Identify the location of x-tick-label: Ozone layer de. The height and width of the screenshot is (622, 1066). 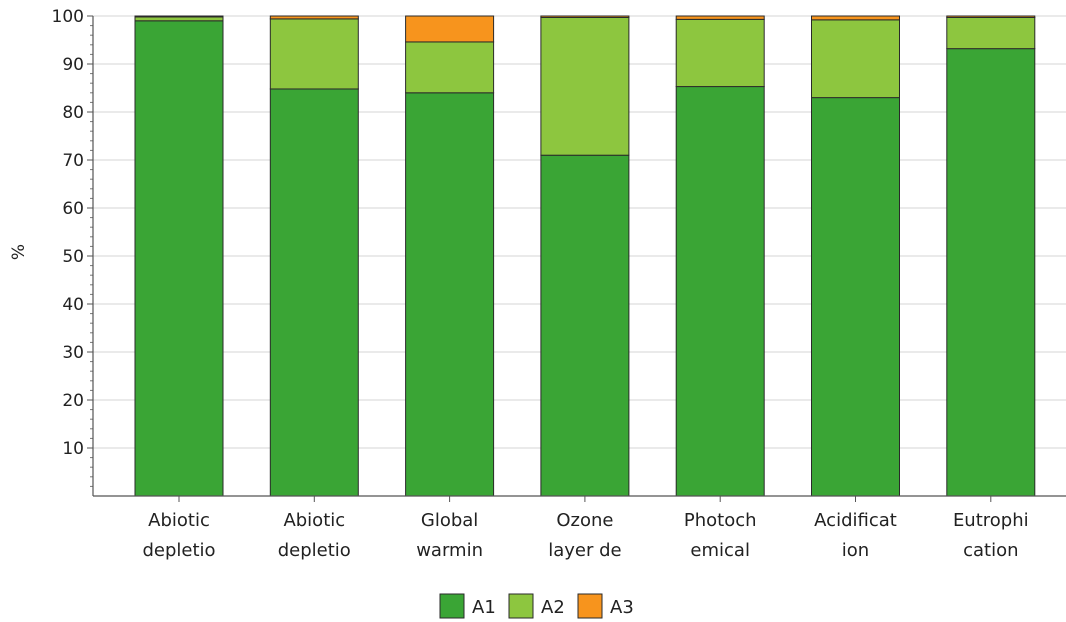
(584, 535).